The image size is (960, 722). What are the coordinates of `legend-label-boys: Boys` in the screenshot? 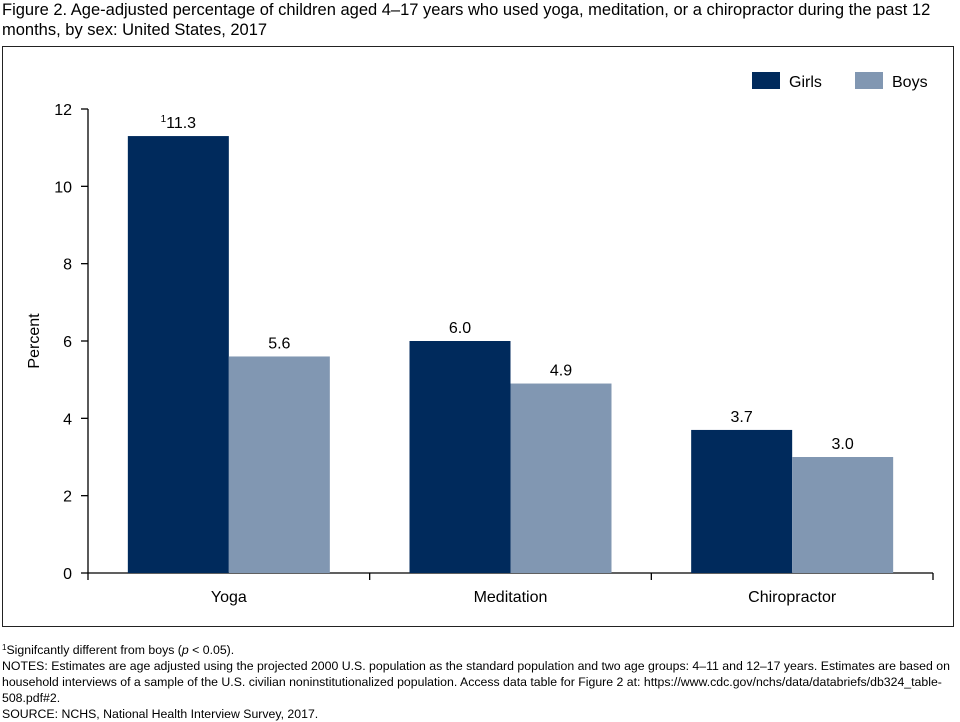 It's located at (910, 82).